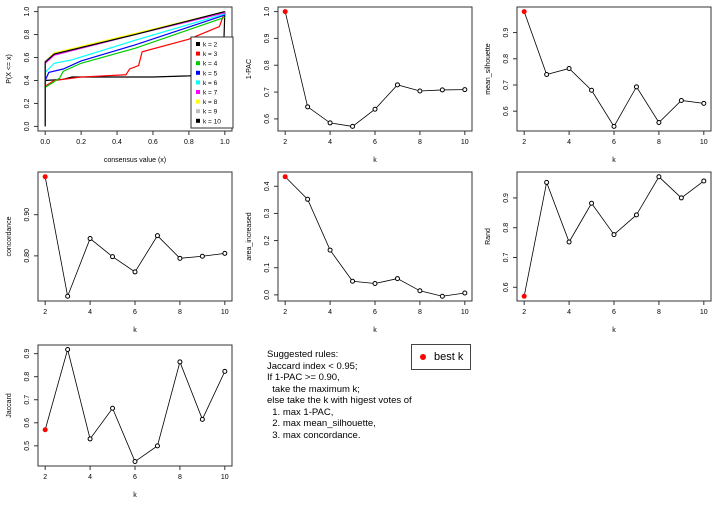 This screenshot has width=720, height=509. I want to click on panel-jaccard, so click(133, 407).